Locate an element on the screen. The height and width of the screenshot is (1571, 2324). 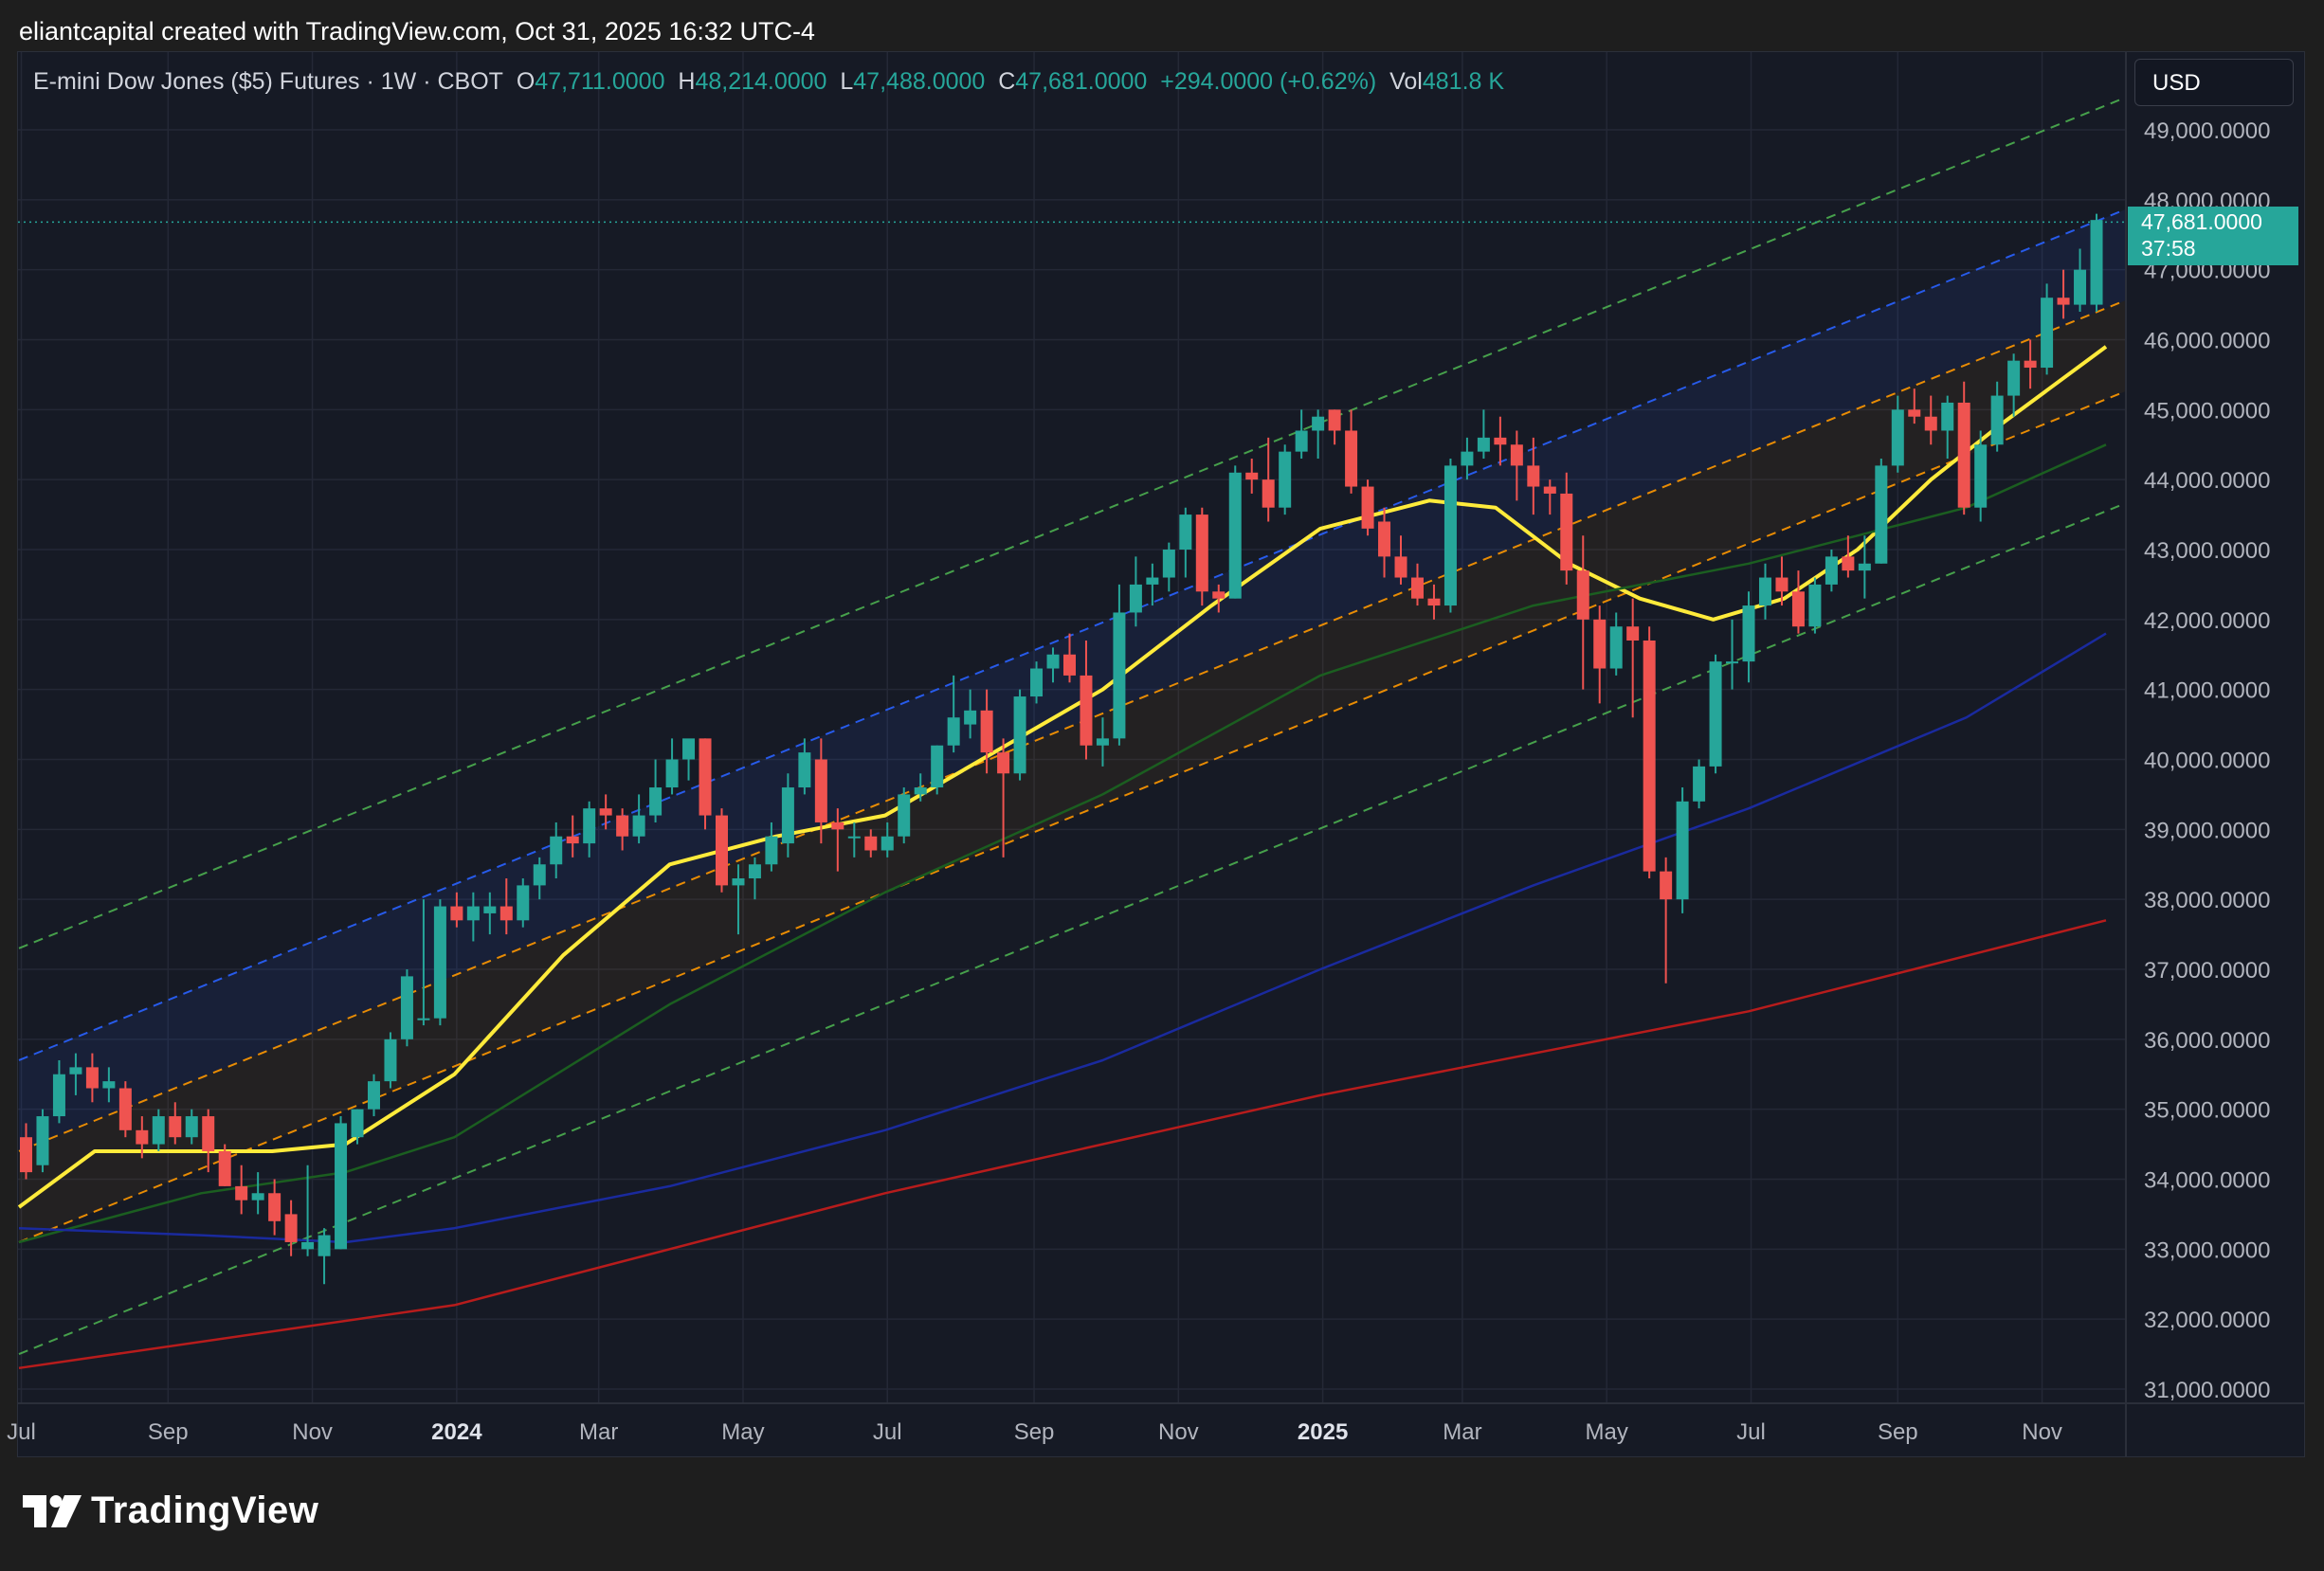
price-tick-label: 49,000.0000 is located at coordinates (2207, 131).